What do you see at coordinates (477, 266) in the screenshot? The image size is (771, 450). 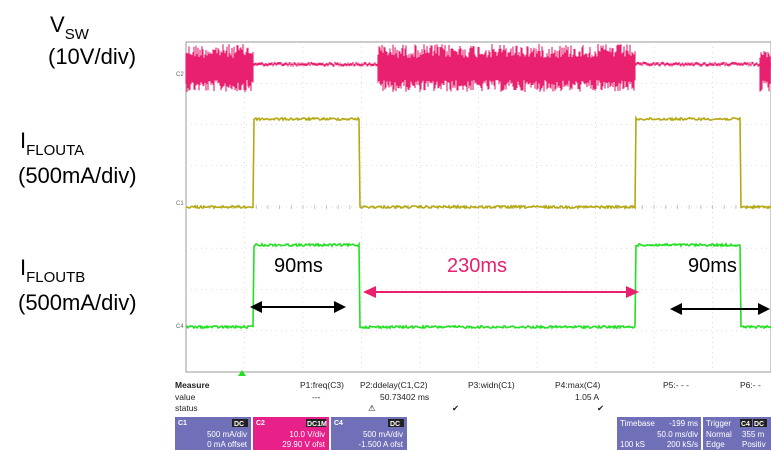 I see `annotation-230ms: 230ms` at bounding box center [477, 266].